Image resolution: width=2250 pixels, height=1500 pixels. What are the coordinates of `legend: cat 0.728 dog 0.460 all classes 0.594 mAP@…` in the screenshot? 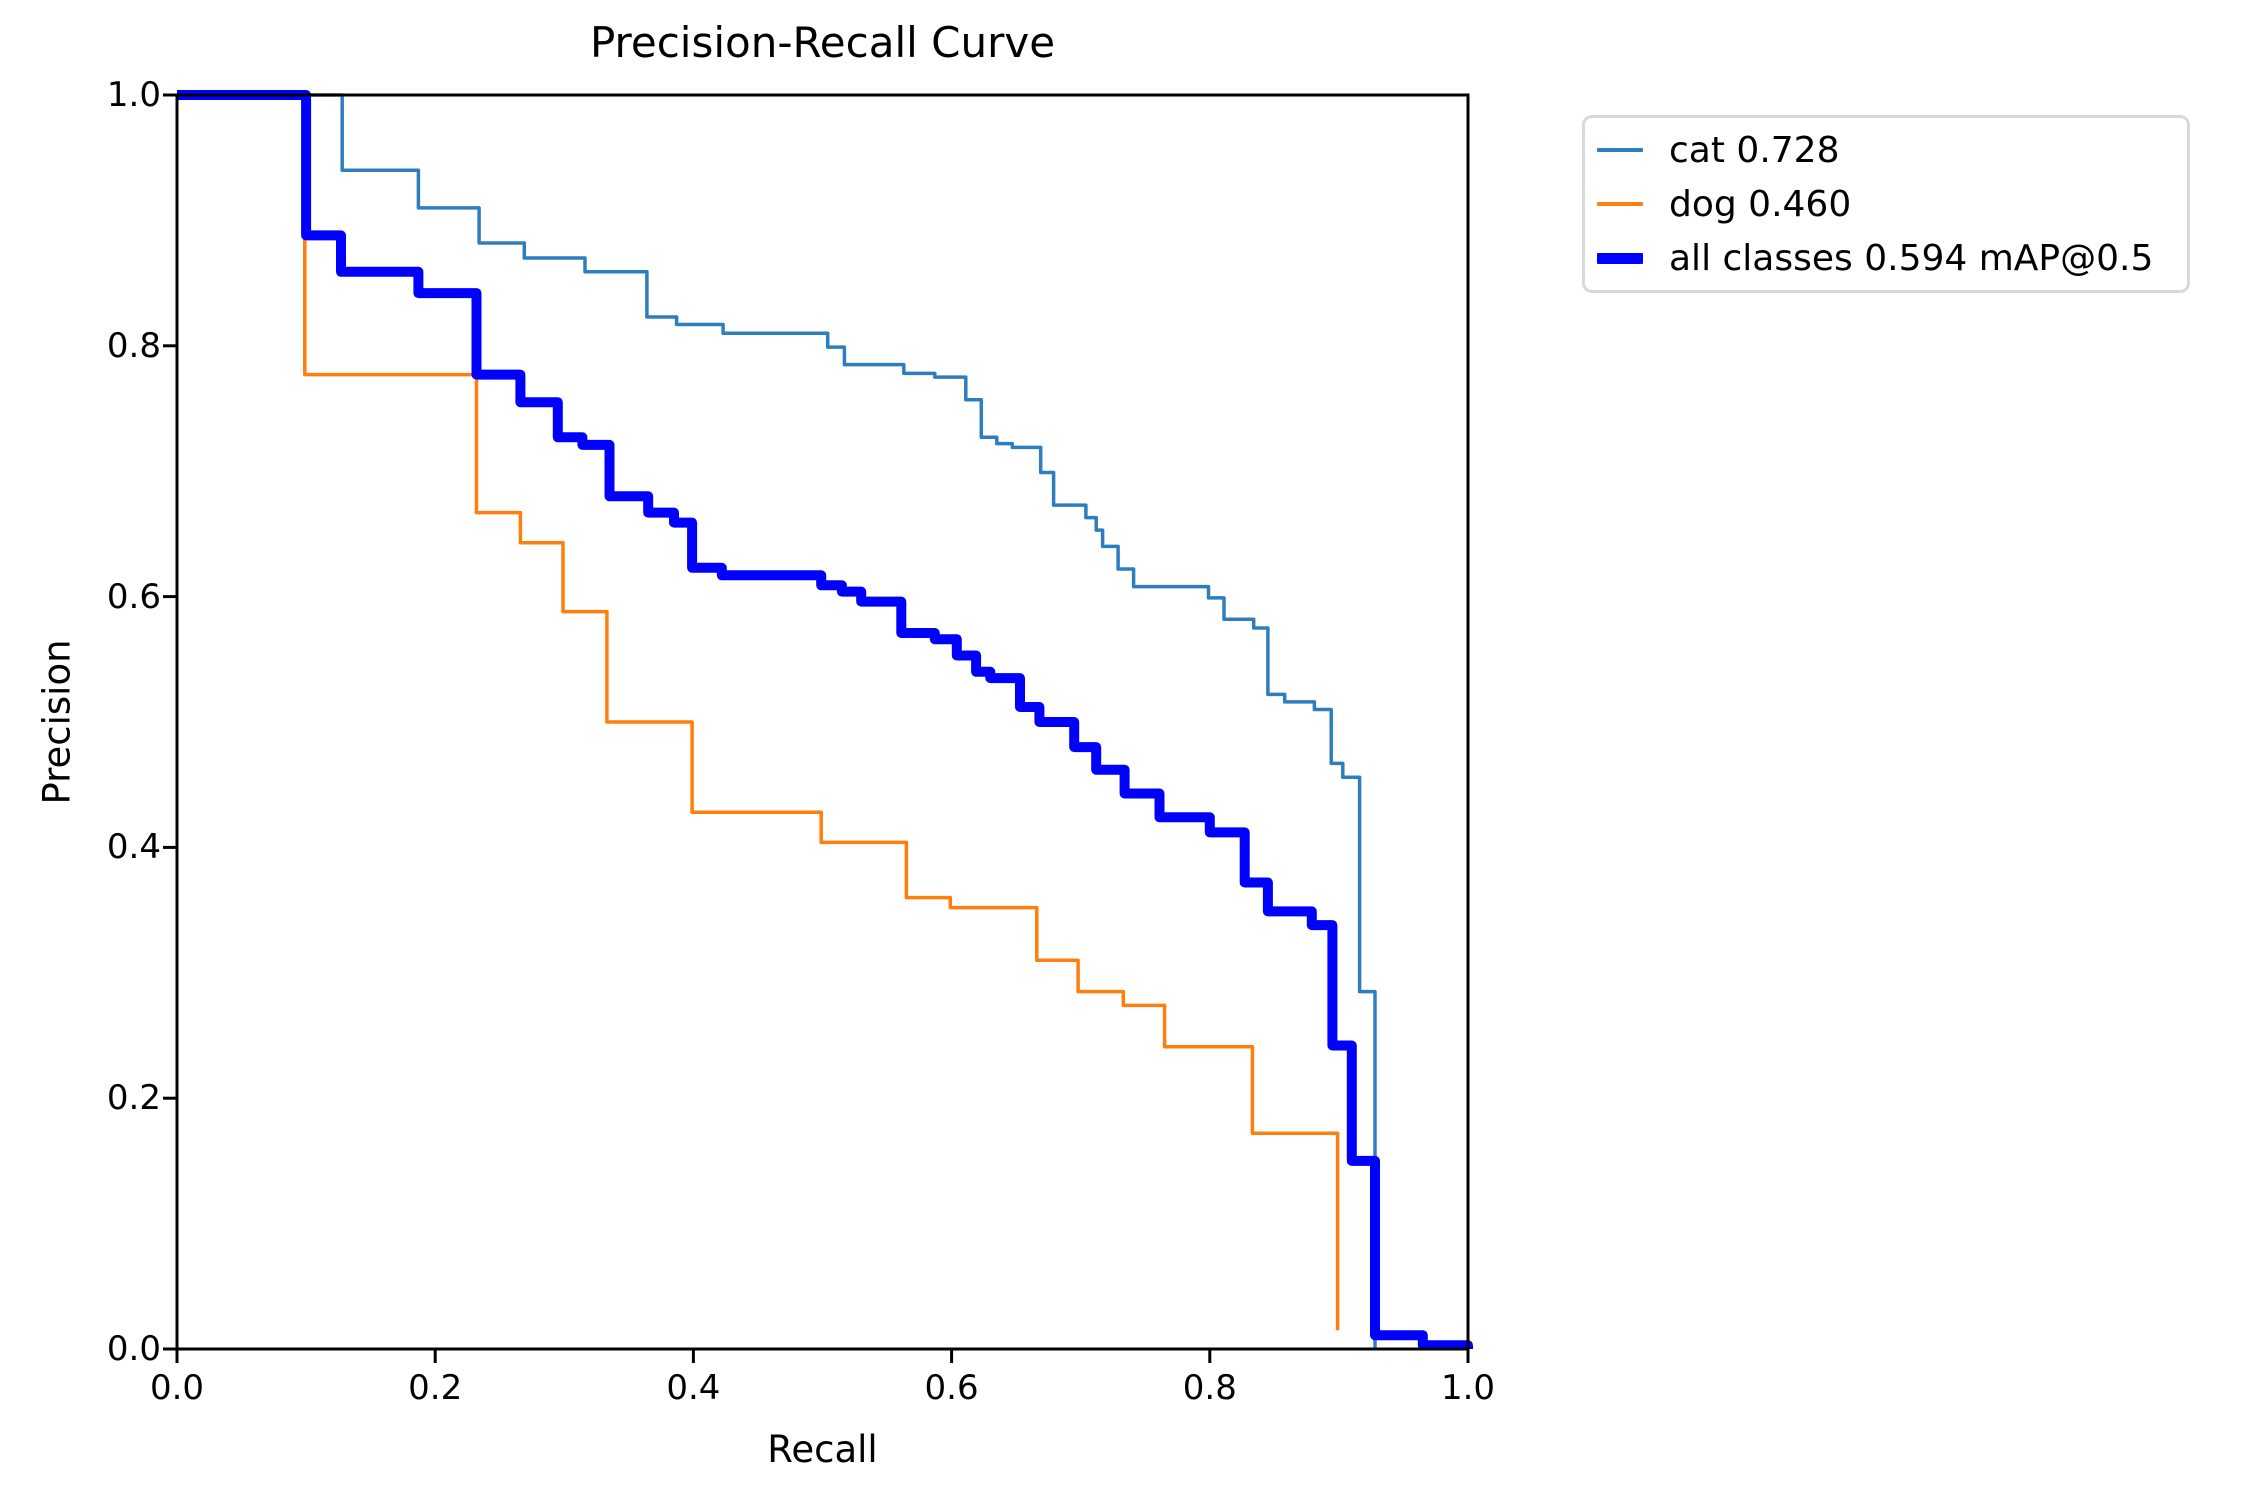 It's located at (1886, 204).